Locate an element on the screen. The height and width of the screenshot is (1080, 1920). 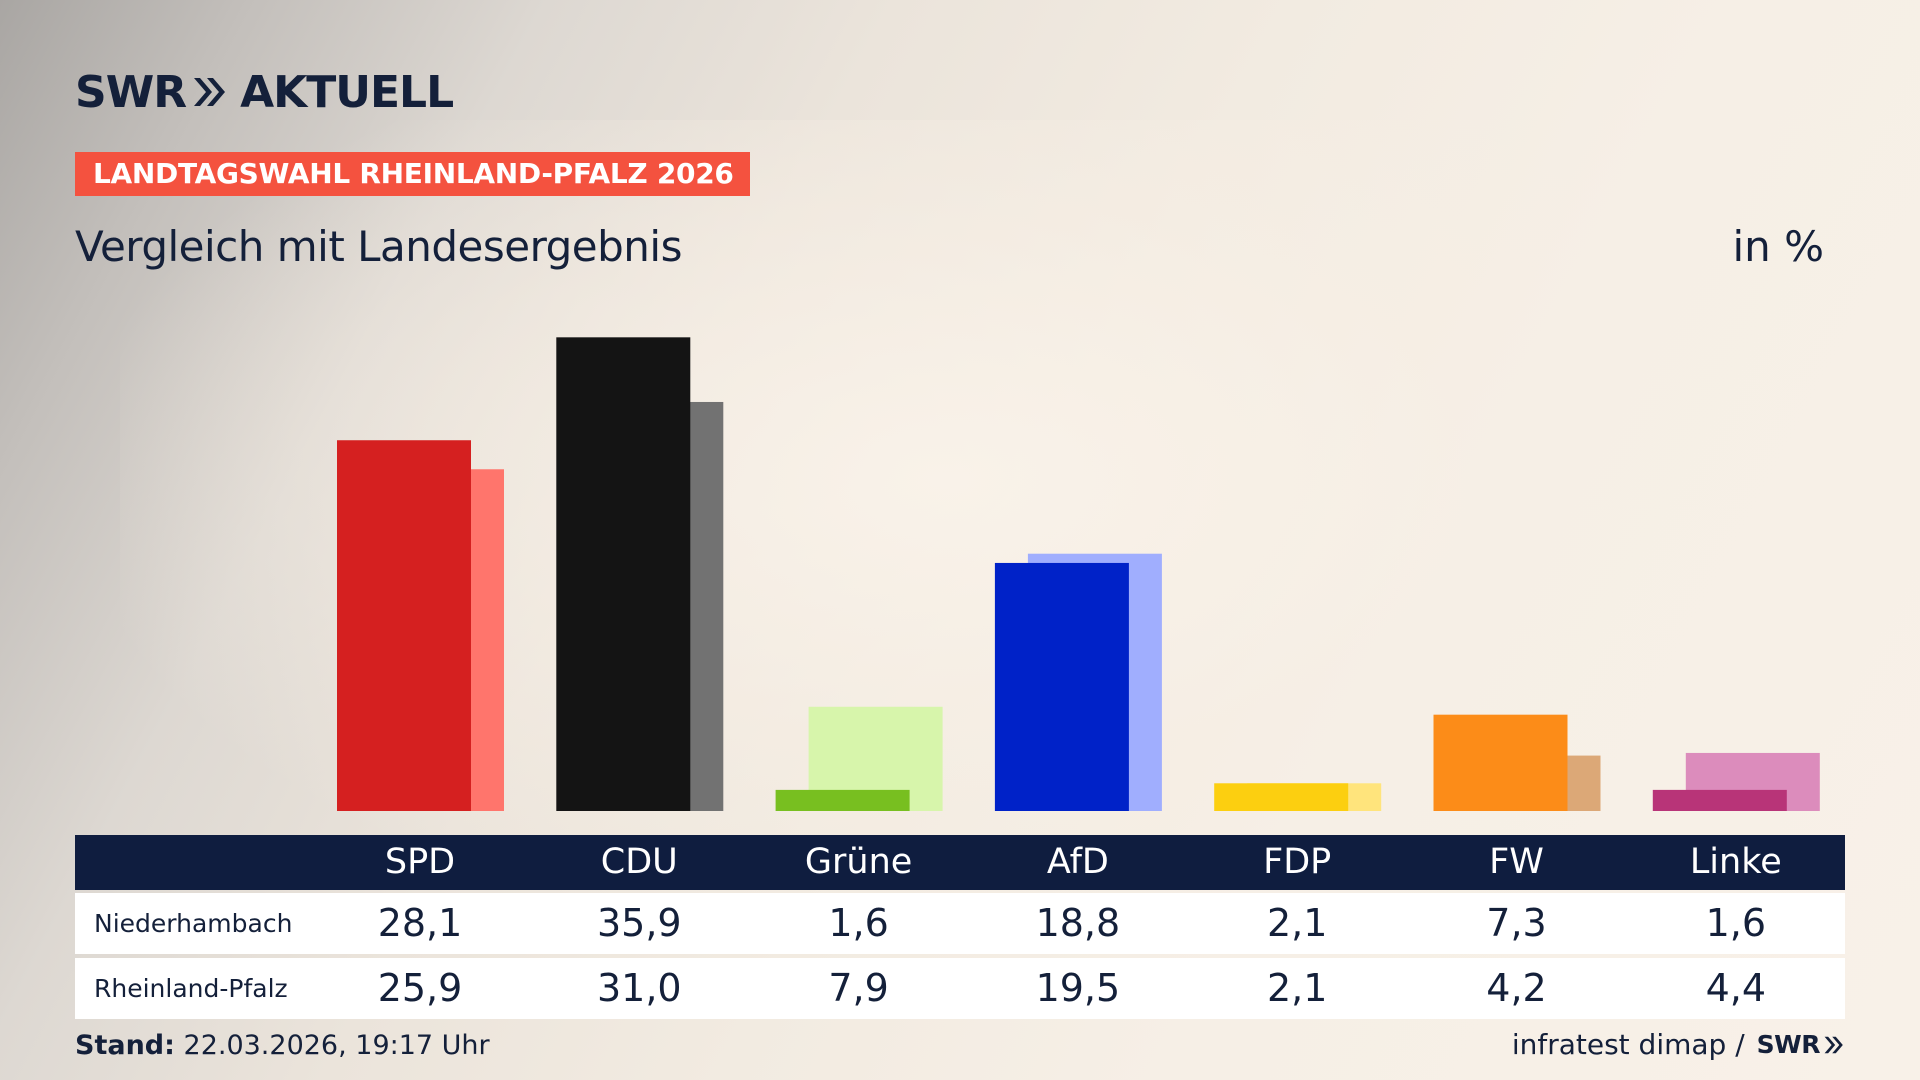
source-text: infratest dimap / is located at coordinates (1628, 1044).